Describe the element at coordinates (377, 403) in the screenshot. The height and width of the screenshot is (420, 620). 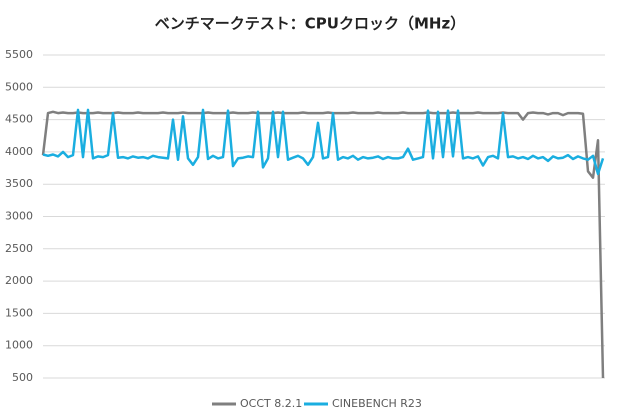
I see `legend-label: CINEBENCH R23` at that location.